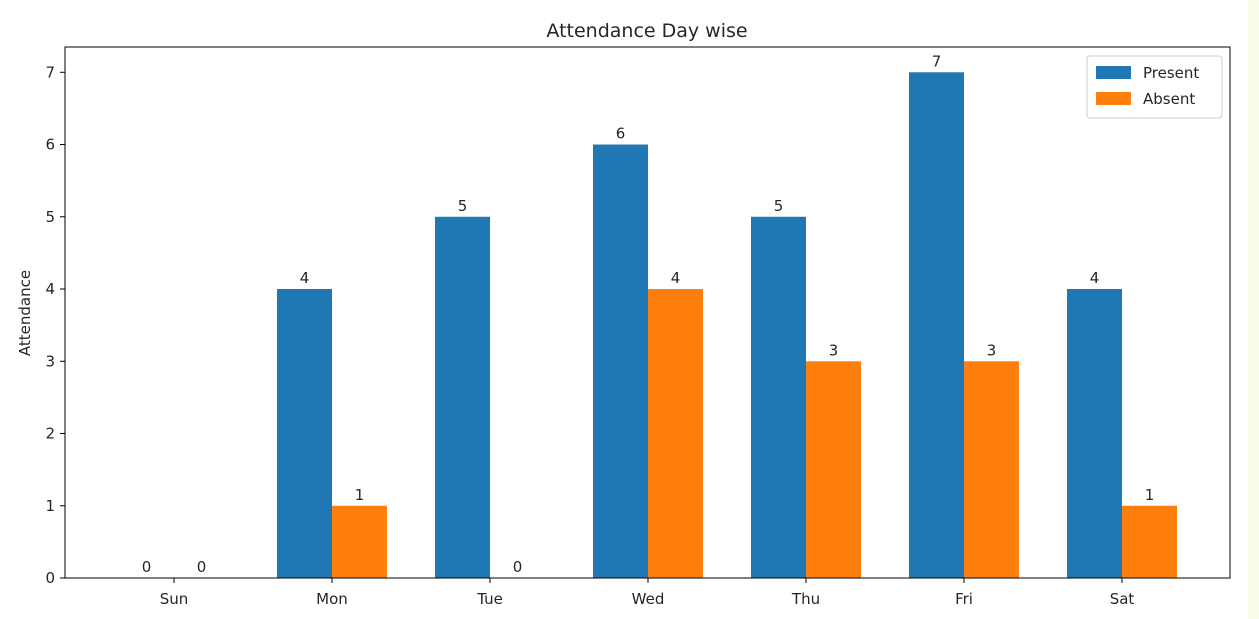  What do you see at coordinates (202, 567) in the screenshot?
I see `data-label-absent-sun: 0` at bounding box center [202, 567].